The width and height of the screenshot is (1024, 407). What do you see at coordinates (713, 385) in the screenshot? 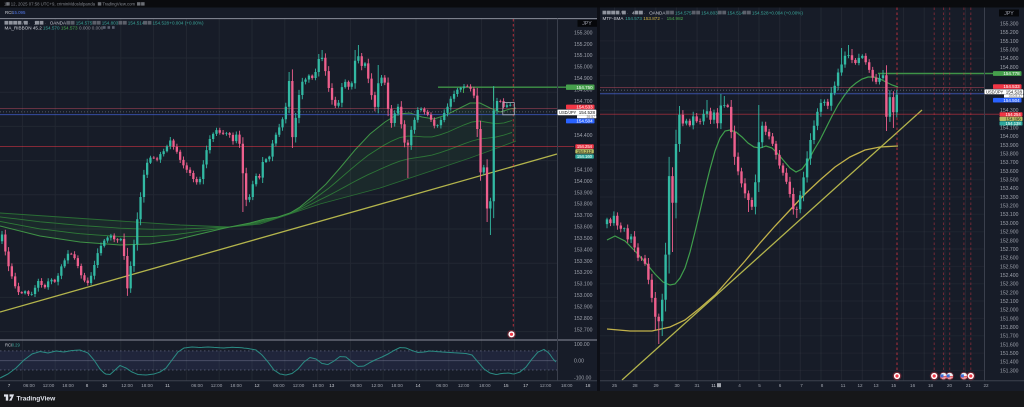
I see `svg-text: 11` at bounding box center [713, 385].